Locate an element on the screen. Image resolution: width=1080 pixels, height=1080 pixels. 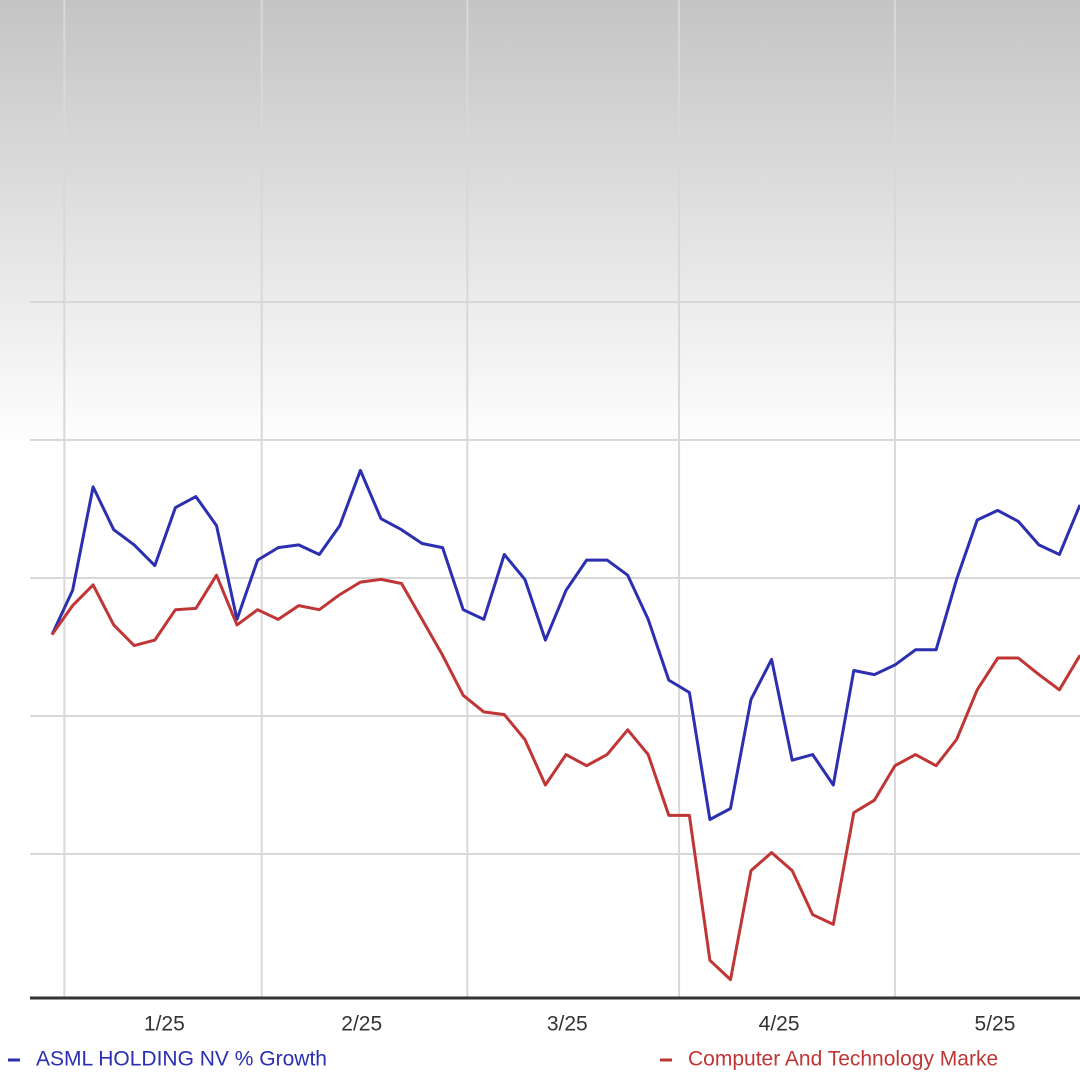
x-tick-label: 1/25 is located at coordinates (164, 1024).